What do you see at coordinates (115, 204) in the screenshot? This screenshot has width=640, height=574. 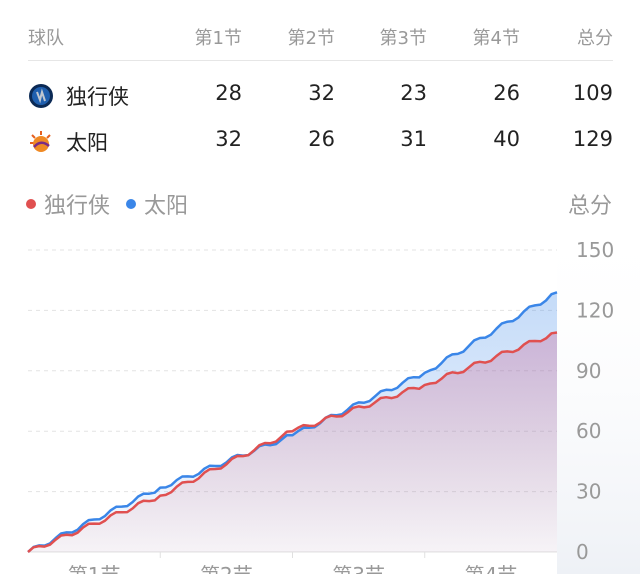 I see `chart-legend: 独行侠 太阳` at bounding box center [115, 204].